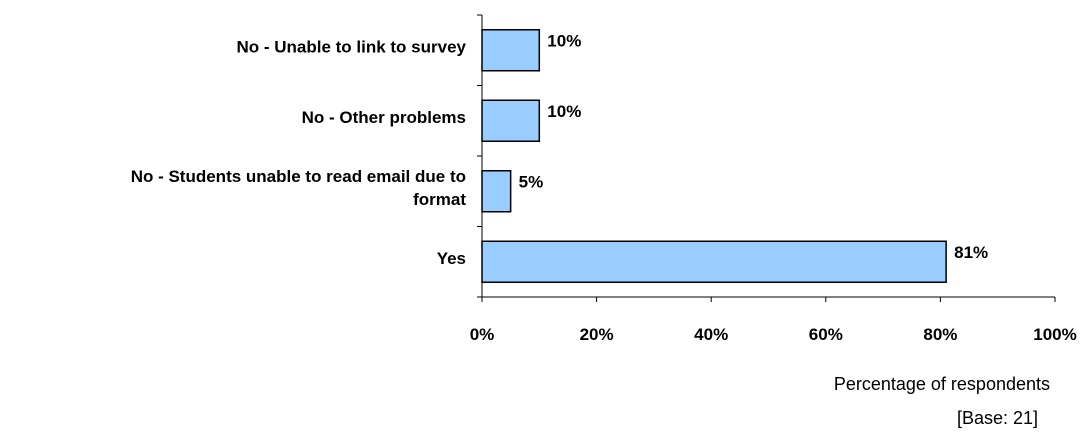 Image resolution: width=1092 pixels, height=433 pixels. I want to click on x-tick-label-2: 40%, so click(711, 334).